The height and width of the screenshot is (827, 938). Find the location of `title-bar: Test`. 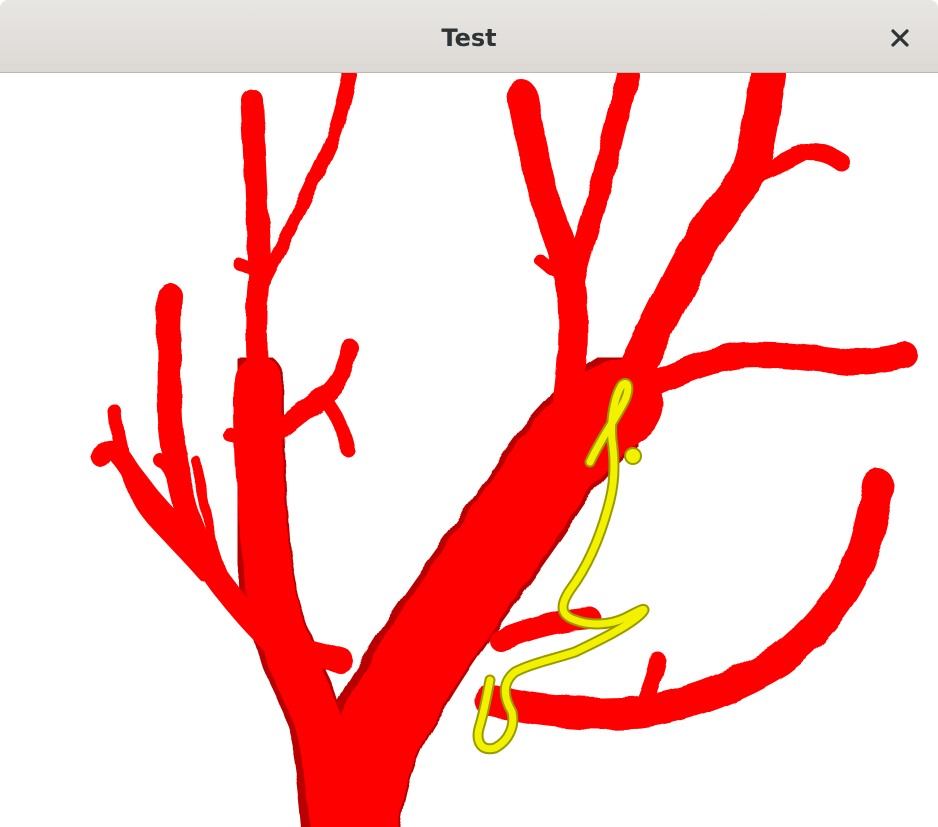

title-bar: Test is located at coordinates (469, 36).